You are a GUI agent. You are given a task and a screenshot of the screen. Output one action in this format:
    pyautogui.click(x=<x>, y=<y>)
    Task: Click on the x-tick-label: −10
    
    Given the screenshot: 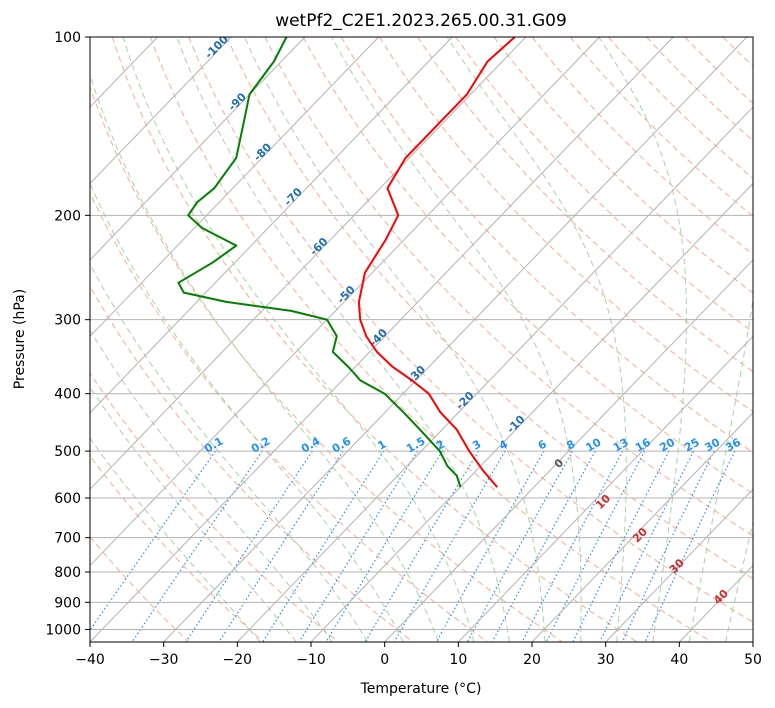 What is the action you would take?
    pyautogui.click(x=311, y=660)
    